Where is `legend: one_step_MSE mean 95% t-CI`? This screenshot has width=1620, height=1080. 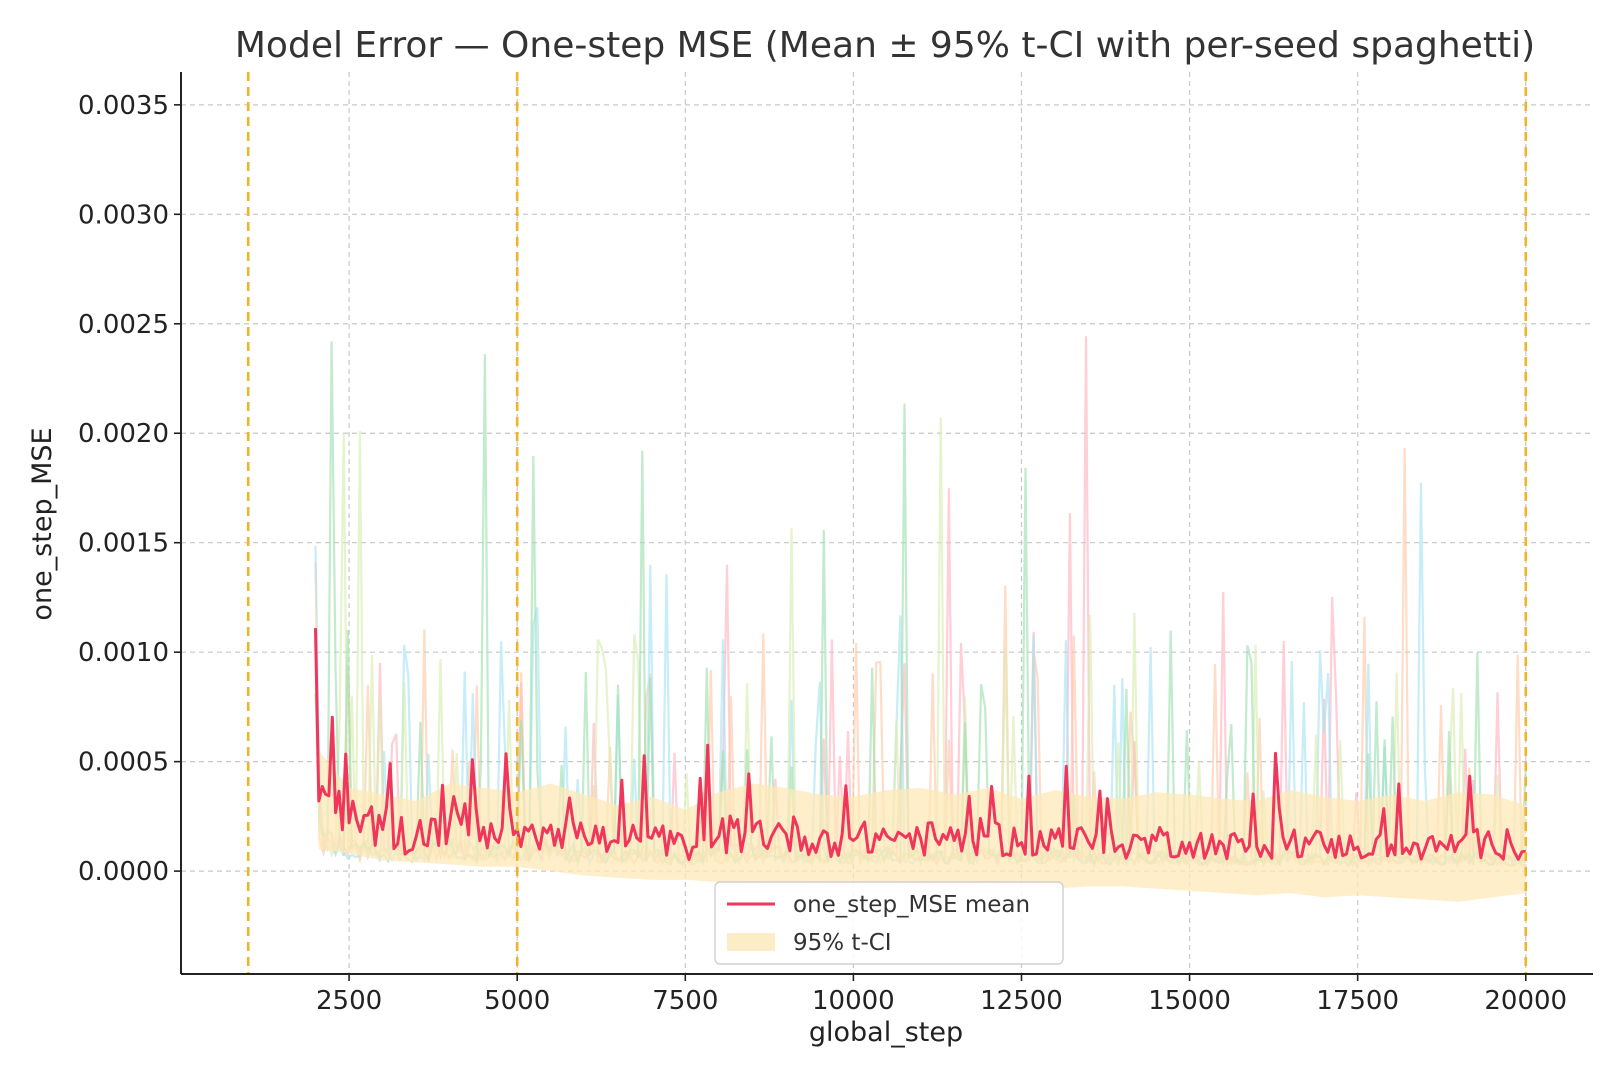
legend: one_step_MSE mean 95% t-CI is located at coordinates (889, 923).